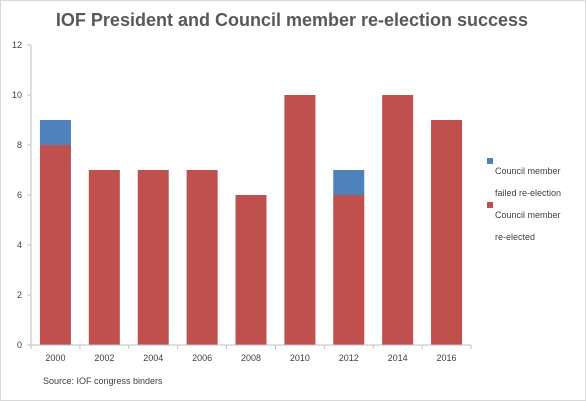 This screenshot has width=586, height=401. I want to click on legend-swatch-red, so click(490, 205).